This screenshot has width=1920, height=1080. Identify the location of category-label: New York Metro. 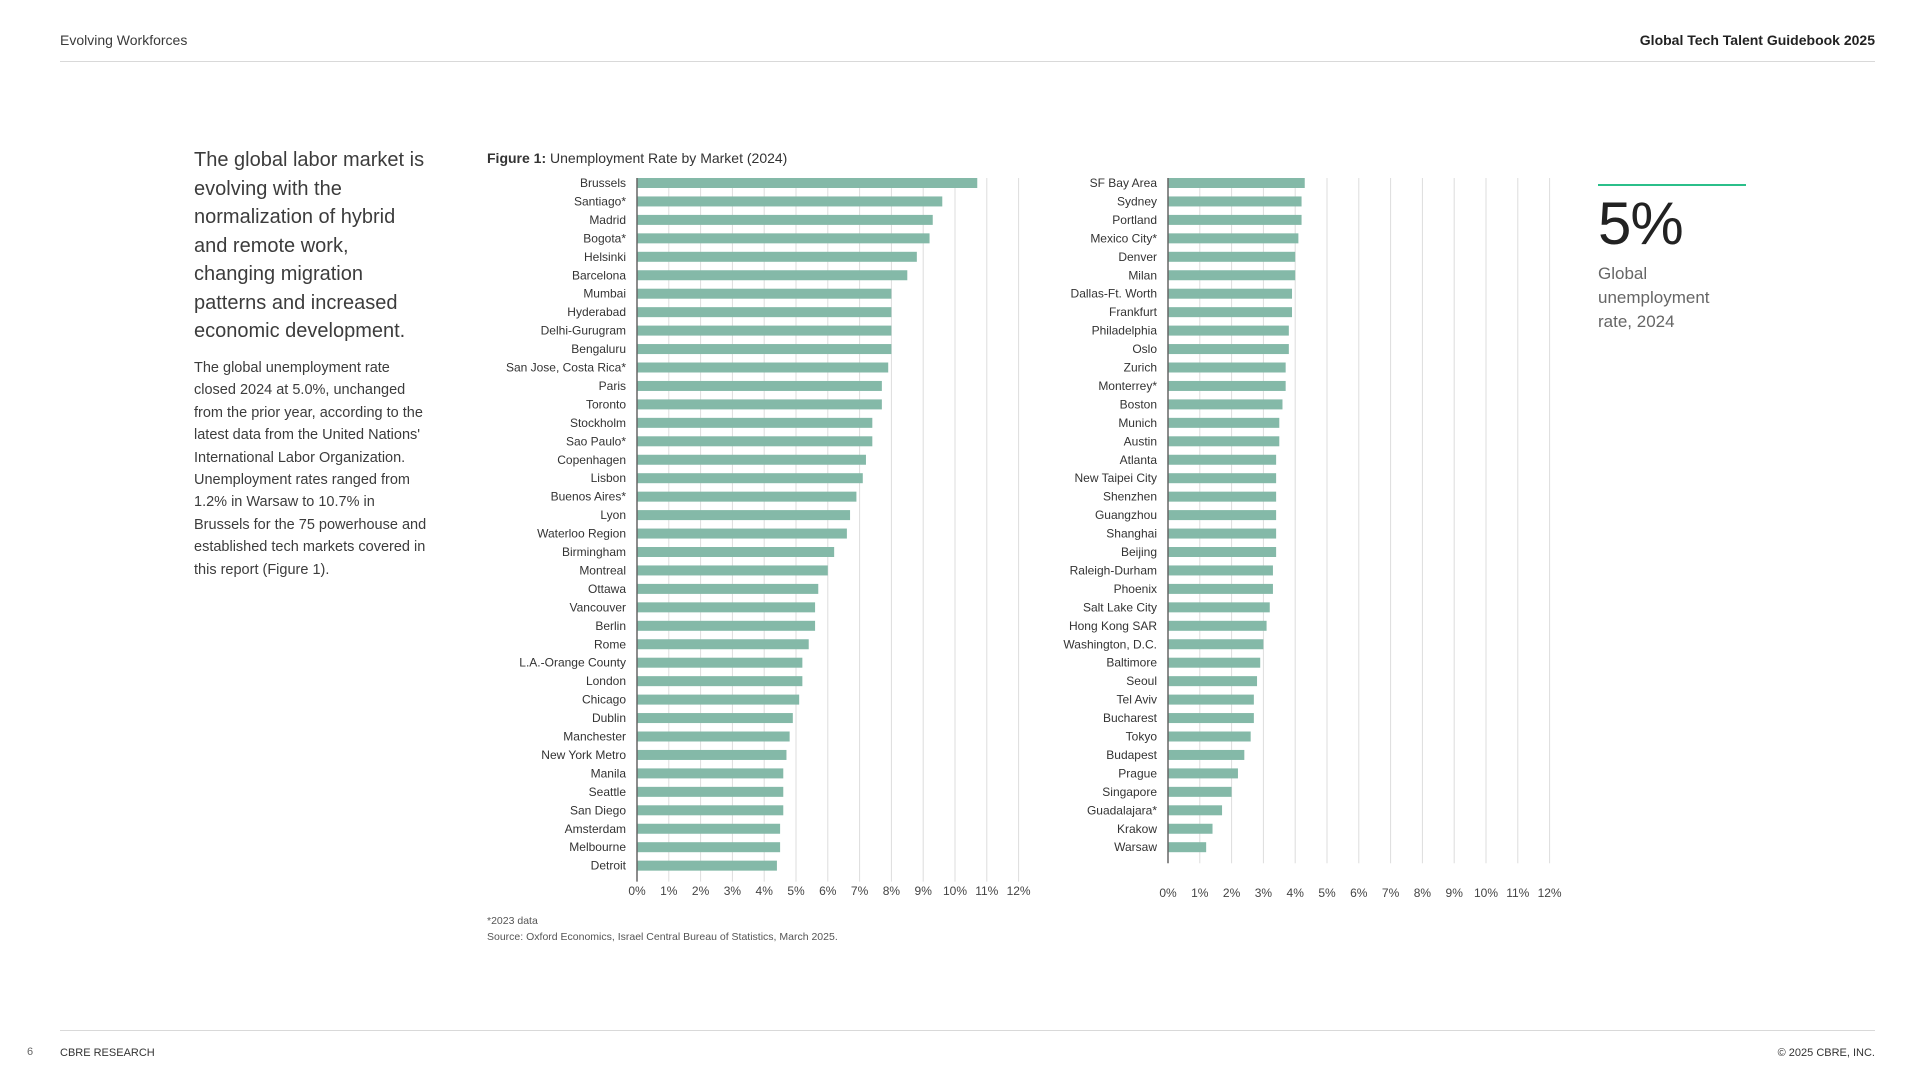
(583, 755).